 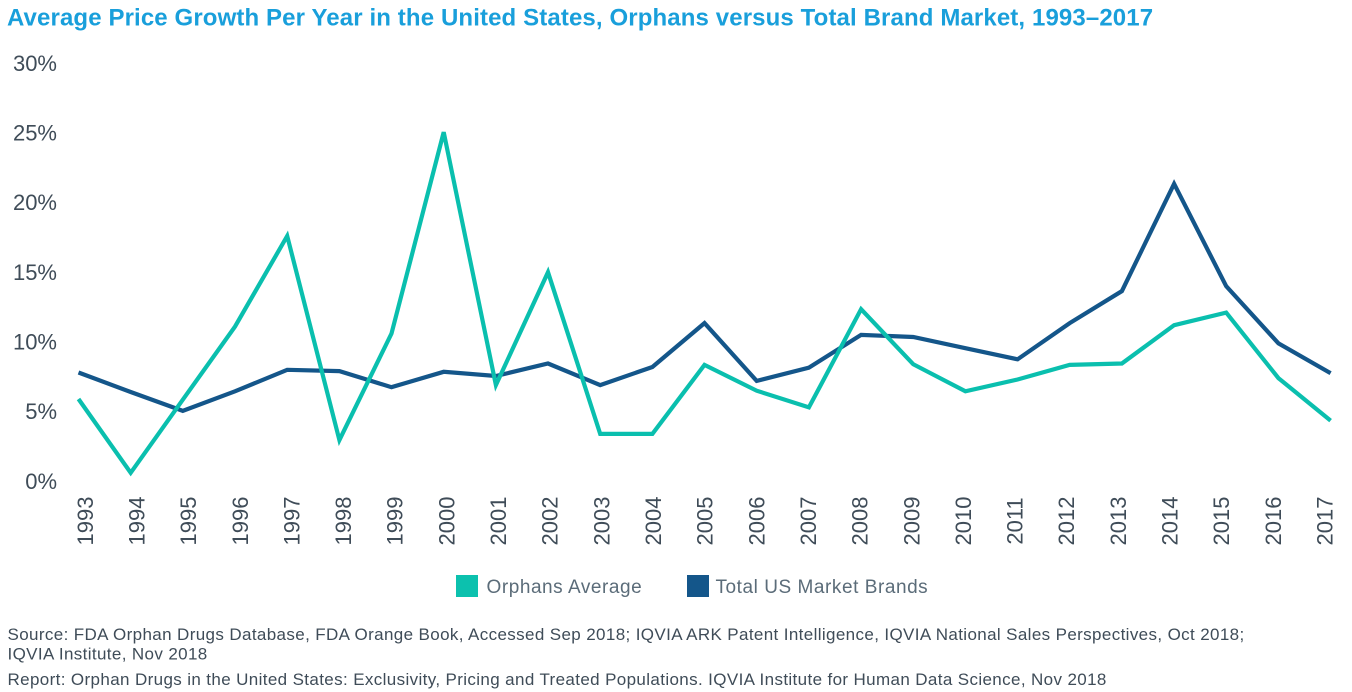 I want to click on svg-text: 1998, so click(x=343, y=521).